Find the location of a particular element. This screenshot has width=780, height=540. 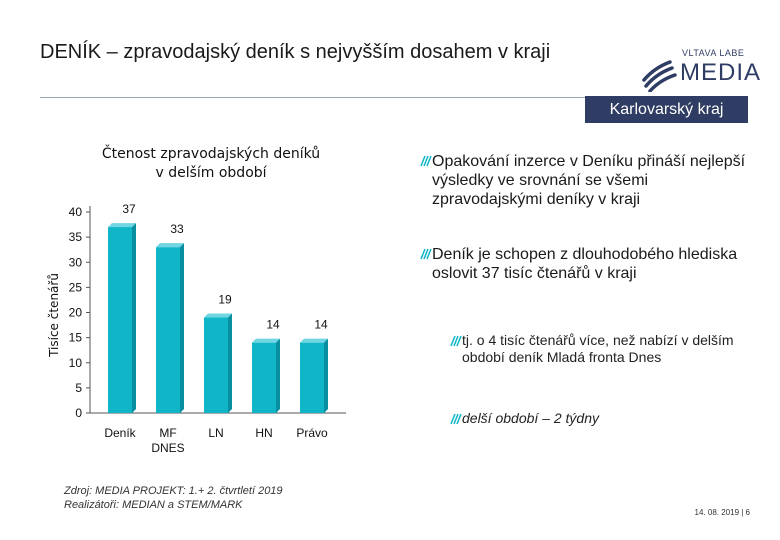

x-tick-label: HN is located at coordinates (263, 433).